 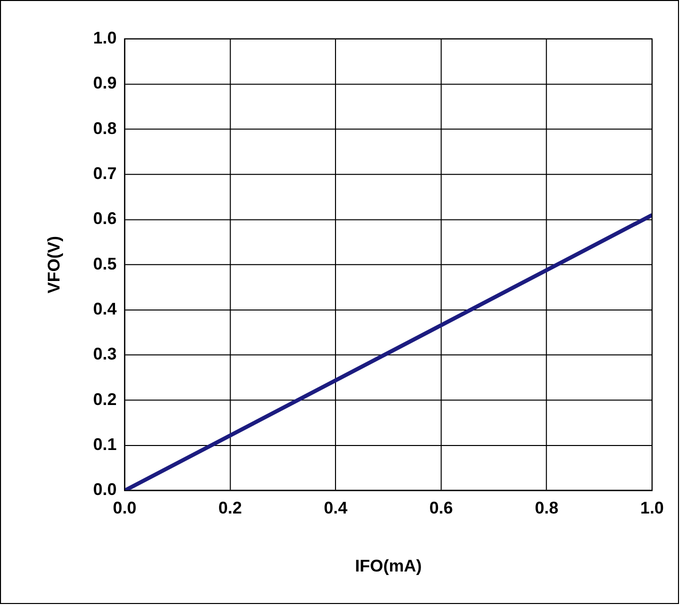 What do you see at coordinates (54, 265) in the screenshot?
I see `y-axis-title: VFO(V)` at bounding box center [54, 265].